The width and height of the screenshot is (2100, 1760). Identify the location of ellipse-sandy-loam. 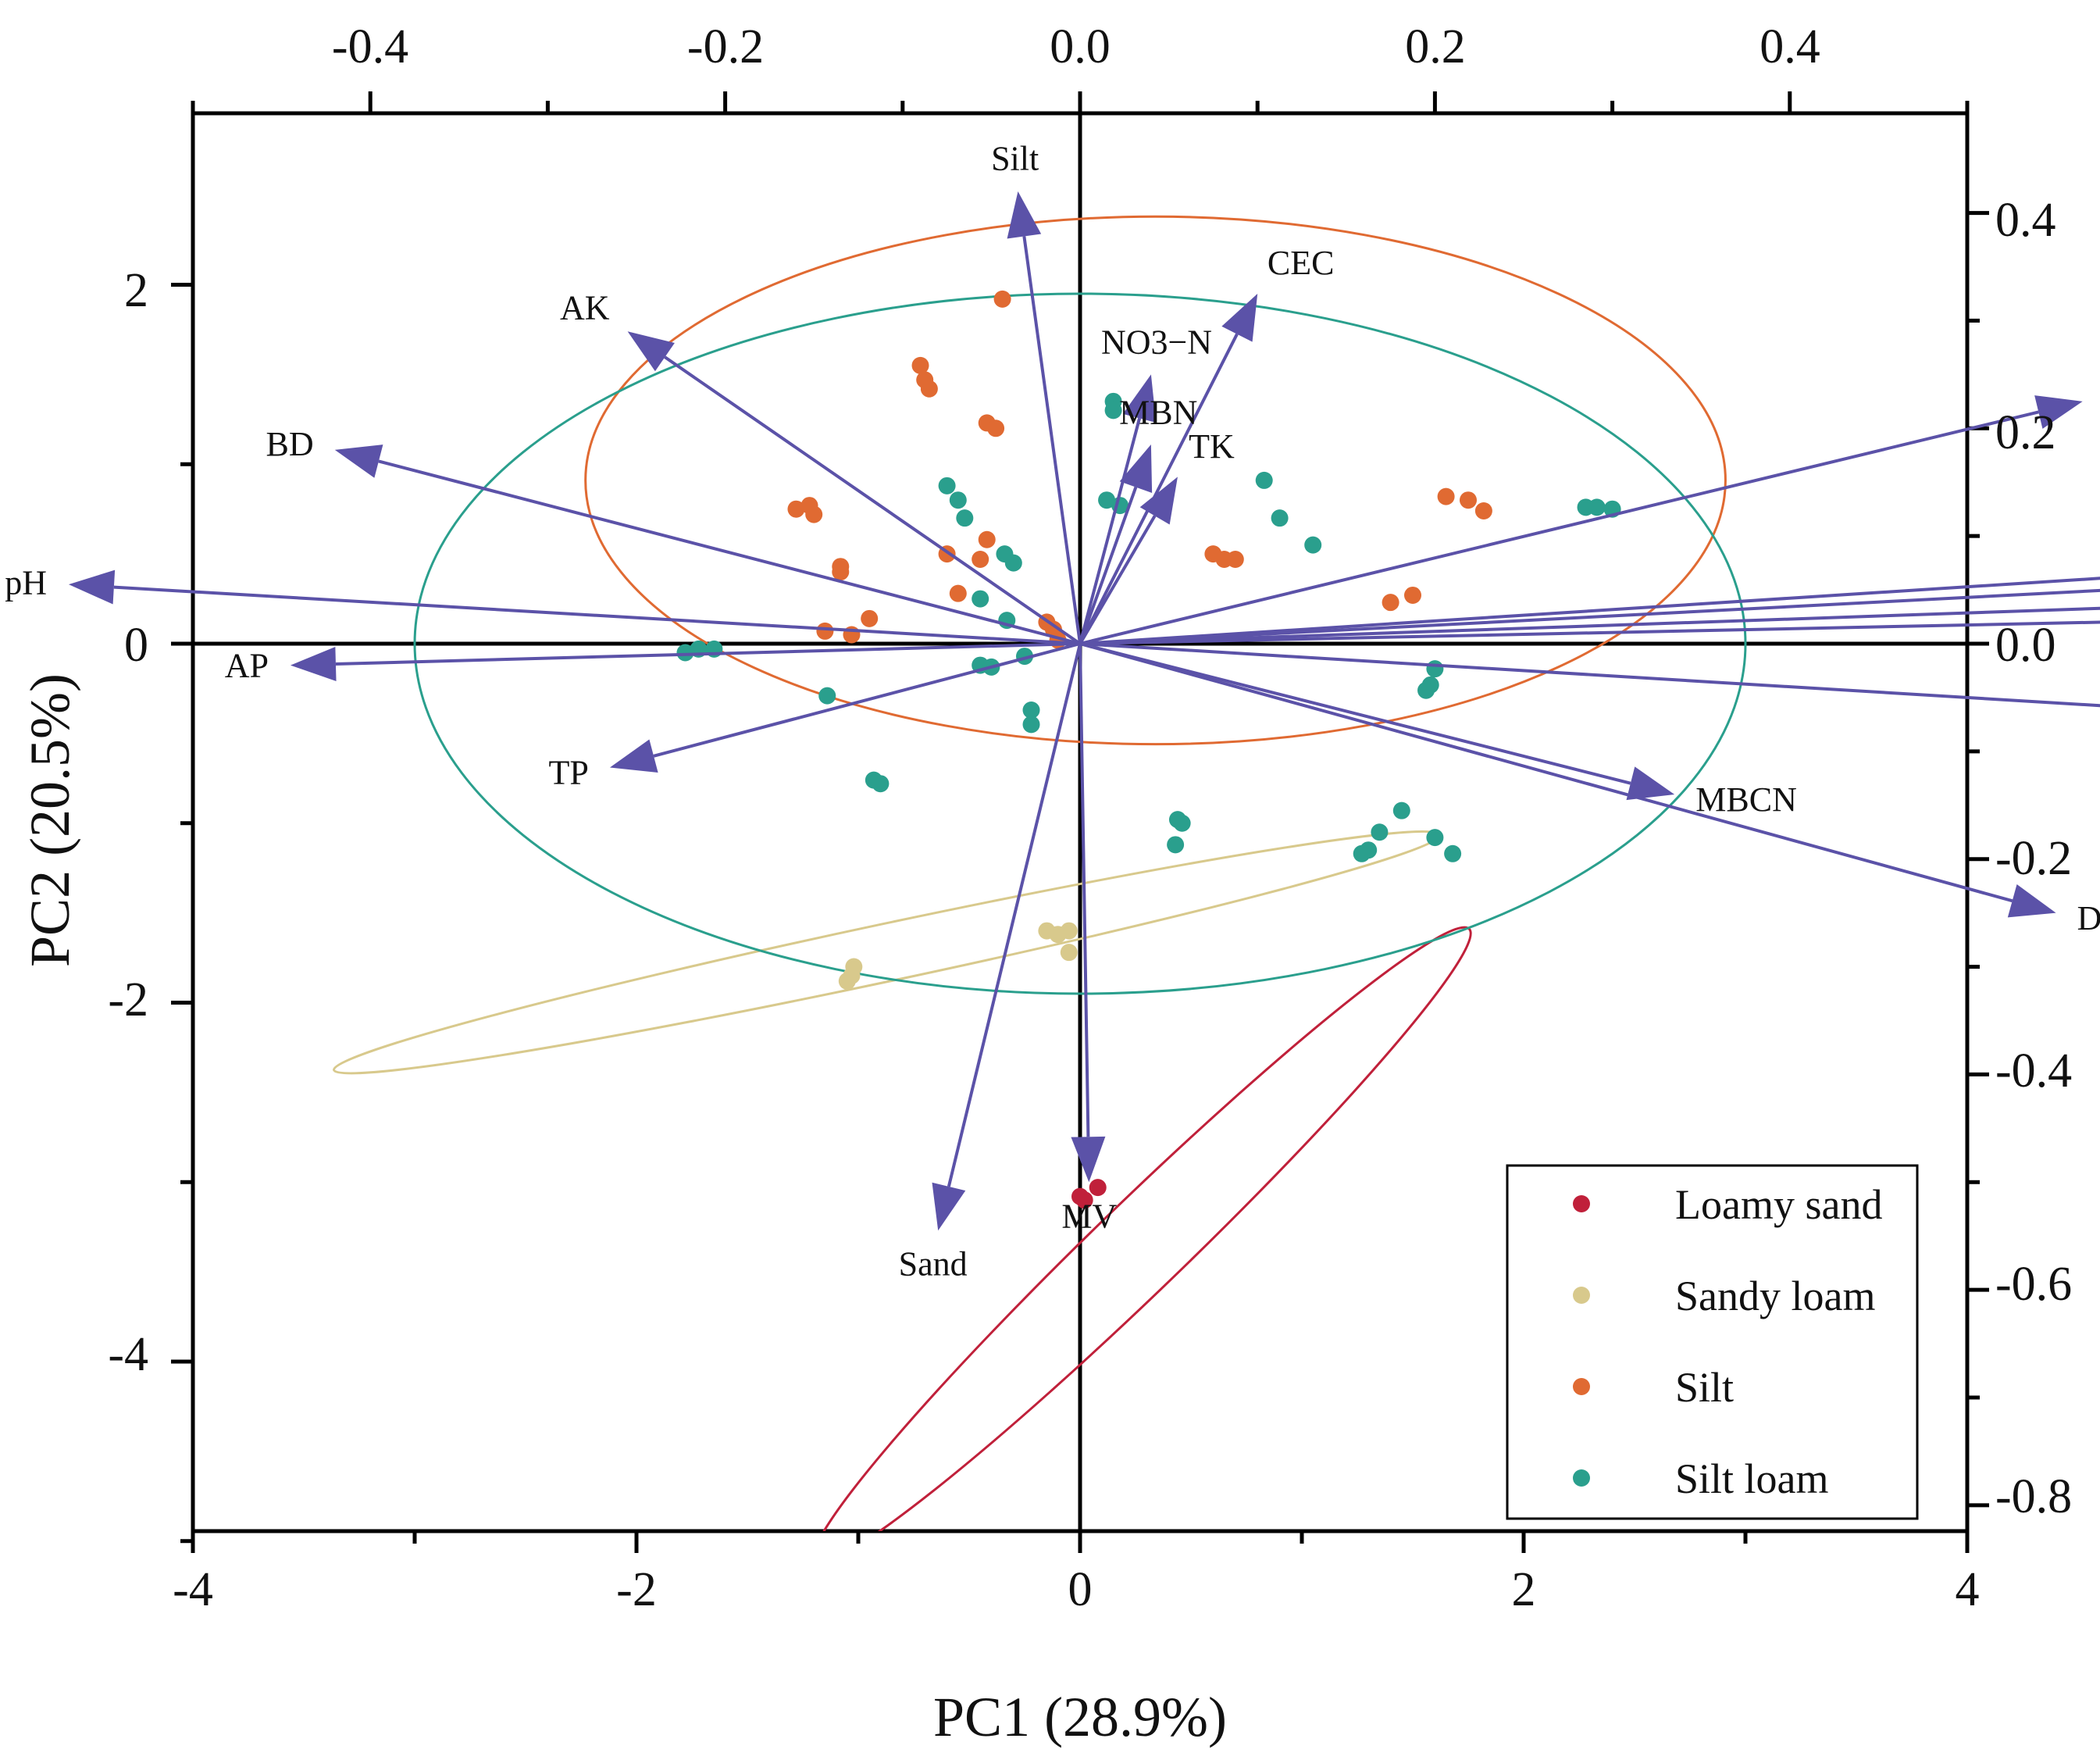
(887, 952).